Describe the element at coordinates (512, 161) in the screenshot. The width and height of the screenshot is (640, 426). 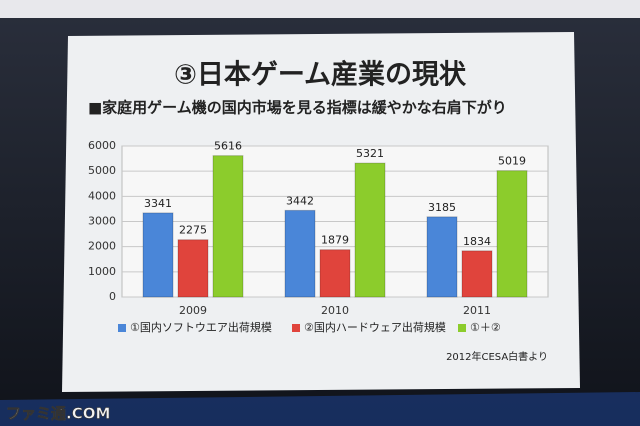
I see `data-label: 5019` at that location.